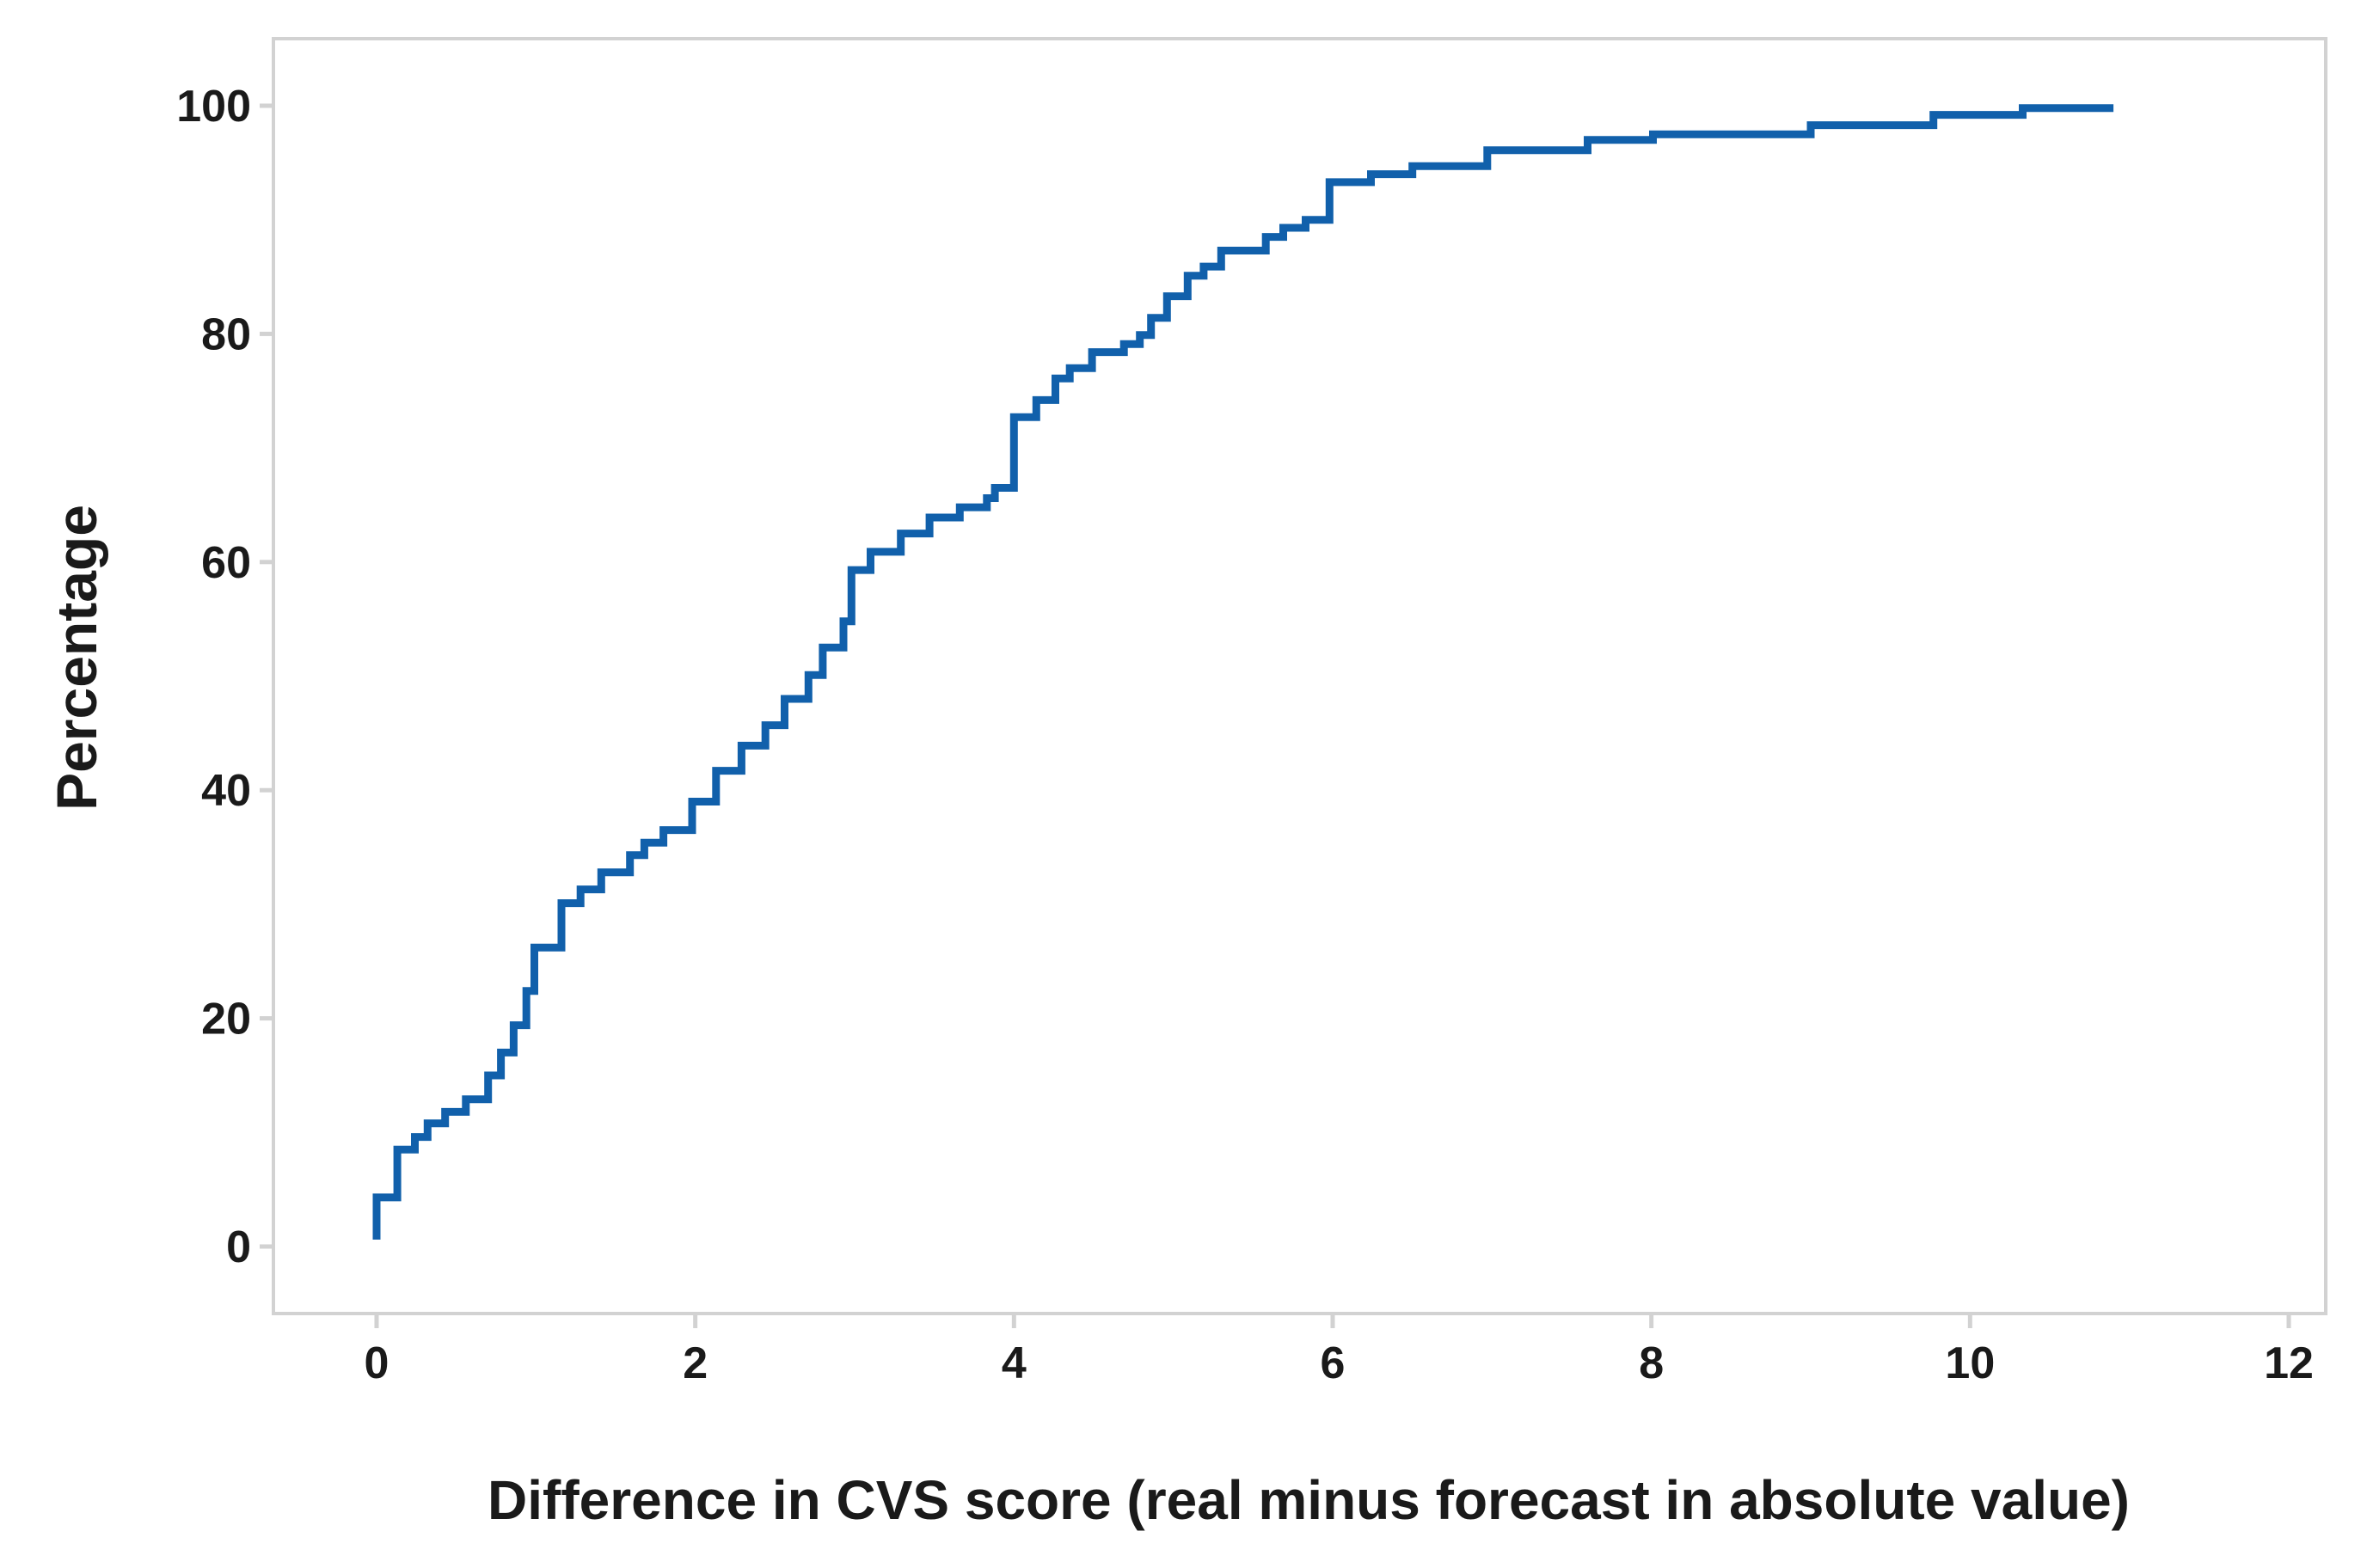 This screenshot has width=2361, height=1568. I want to click on x-tick-label: 12, so click(2289, 1363).